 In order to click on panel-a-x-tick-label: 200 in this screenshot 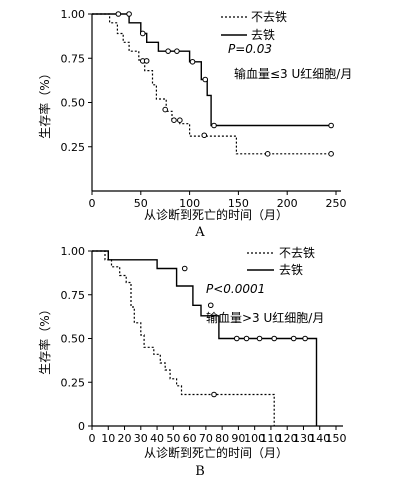, I will do `click(287, 203)`.